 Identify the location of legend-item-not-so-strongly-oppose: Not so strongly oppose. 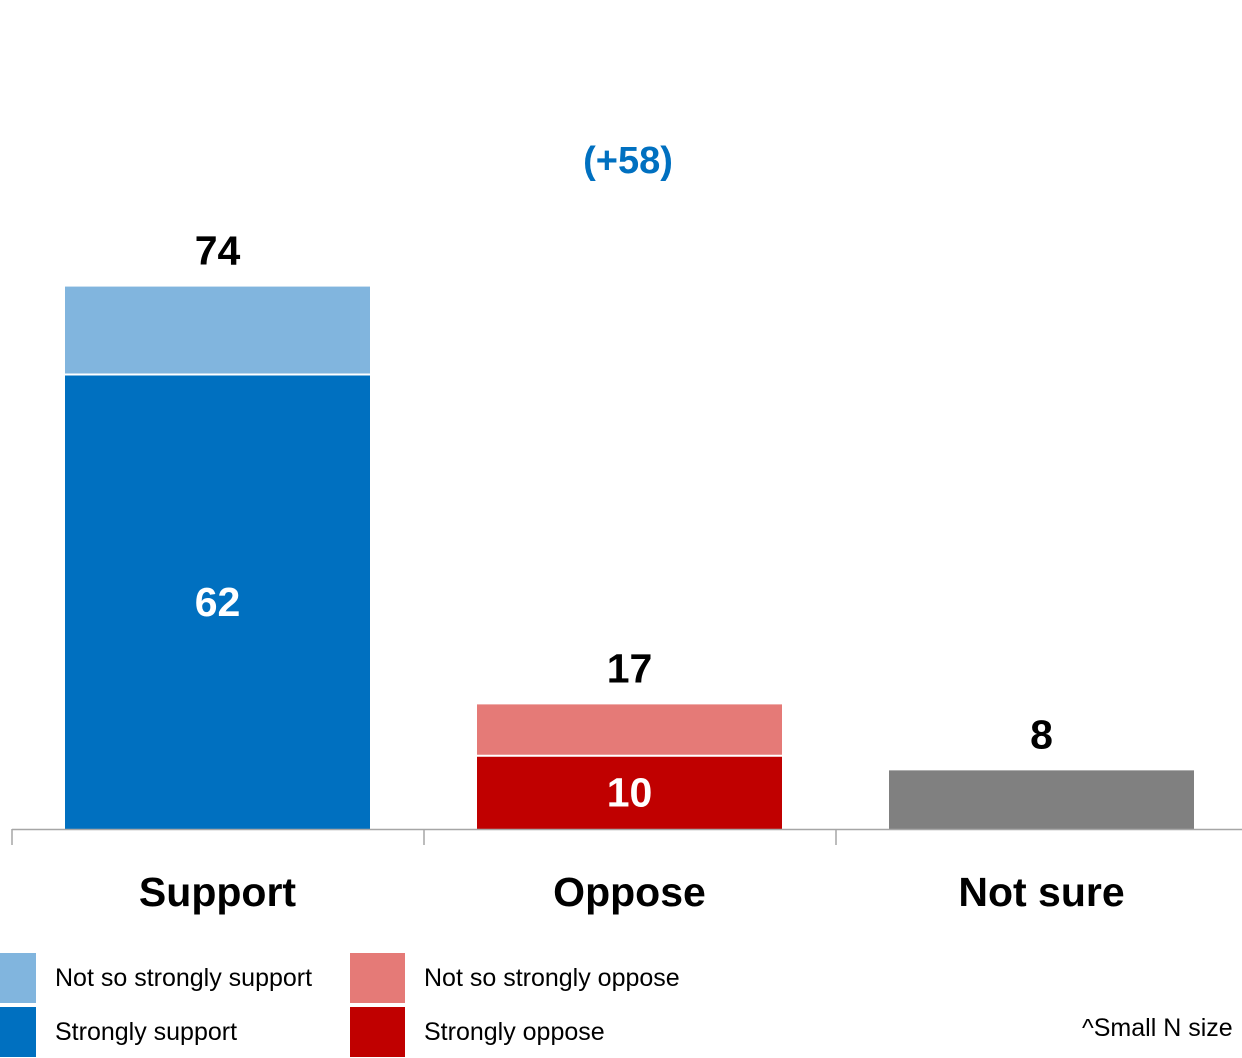
(515, 978).